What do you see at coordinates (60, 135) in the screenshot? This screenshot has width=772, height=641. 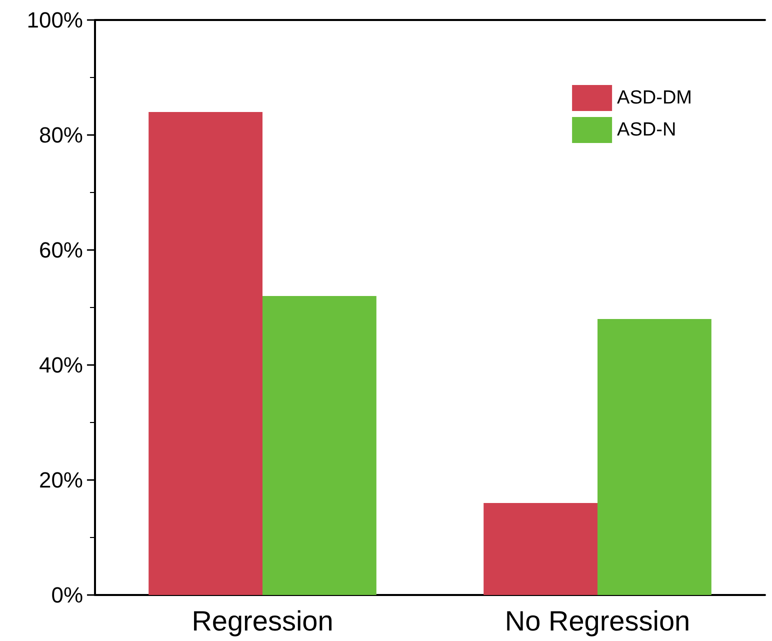 I see `y-tick-label: 80%` at bounding box center [60, 135].